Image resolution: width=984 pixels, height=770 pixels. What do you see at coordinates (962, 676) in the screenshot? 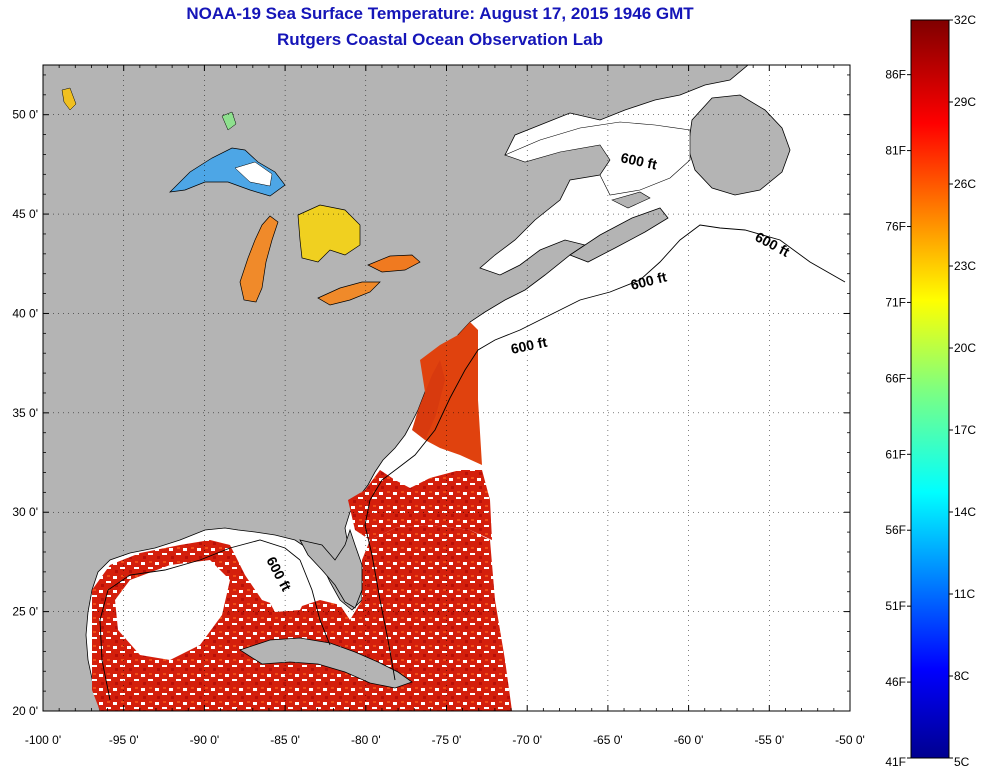
I see `colorbar-c-label: 8C` at bounding box center [962, 676].